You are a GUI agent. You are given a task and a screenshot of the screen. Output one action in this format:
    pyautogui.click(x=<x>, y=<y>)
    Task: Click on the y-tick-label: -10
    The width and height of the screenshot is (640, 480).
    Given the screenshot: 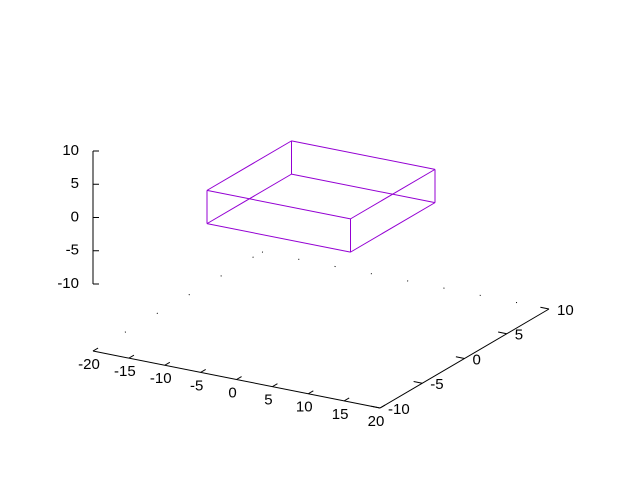 What is the action you would take?
    pyautogui.click(x=399, y=409)
    